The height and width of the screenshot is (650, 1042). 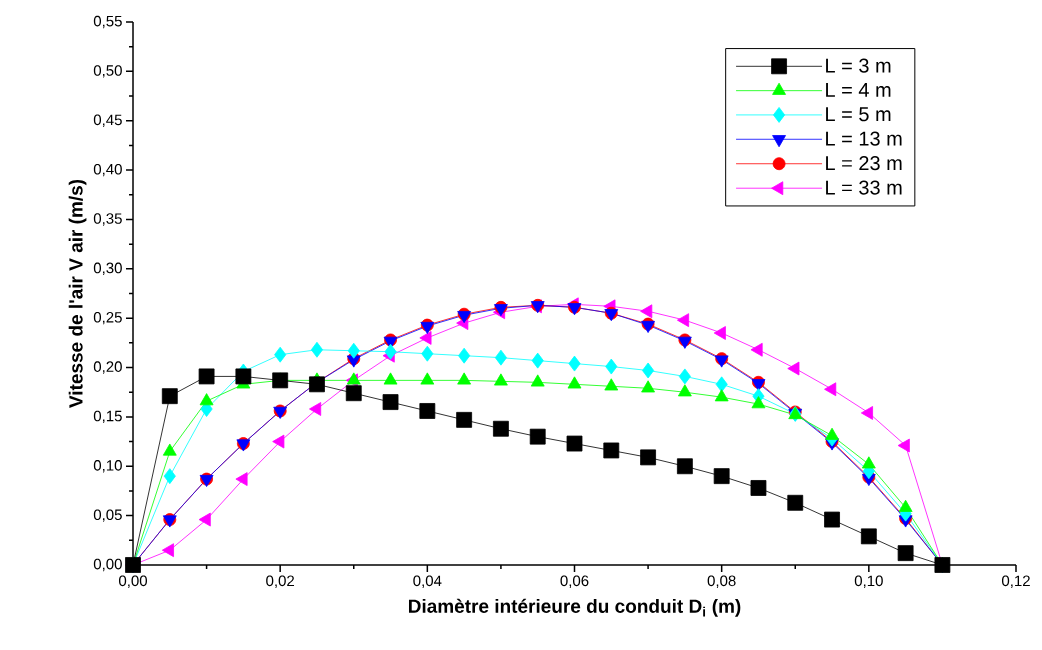 What do you see at coordinates (107, 367) in the screenshot?
I see `y-tick-label: 0,20` at bounding box center [107, 367].